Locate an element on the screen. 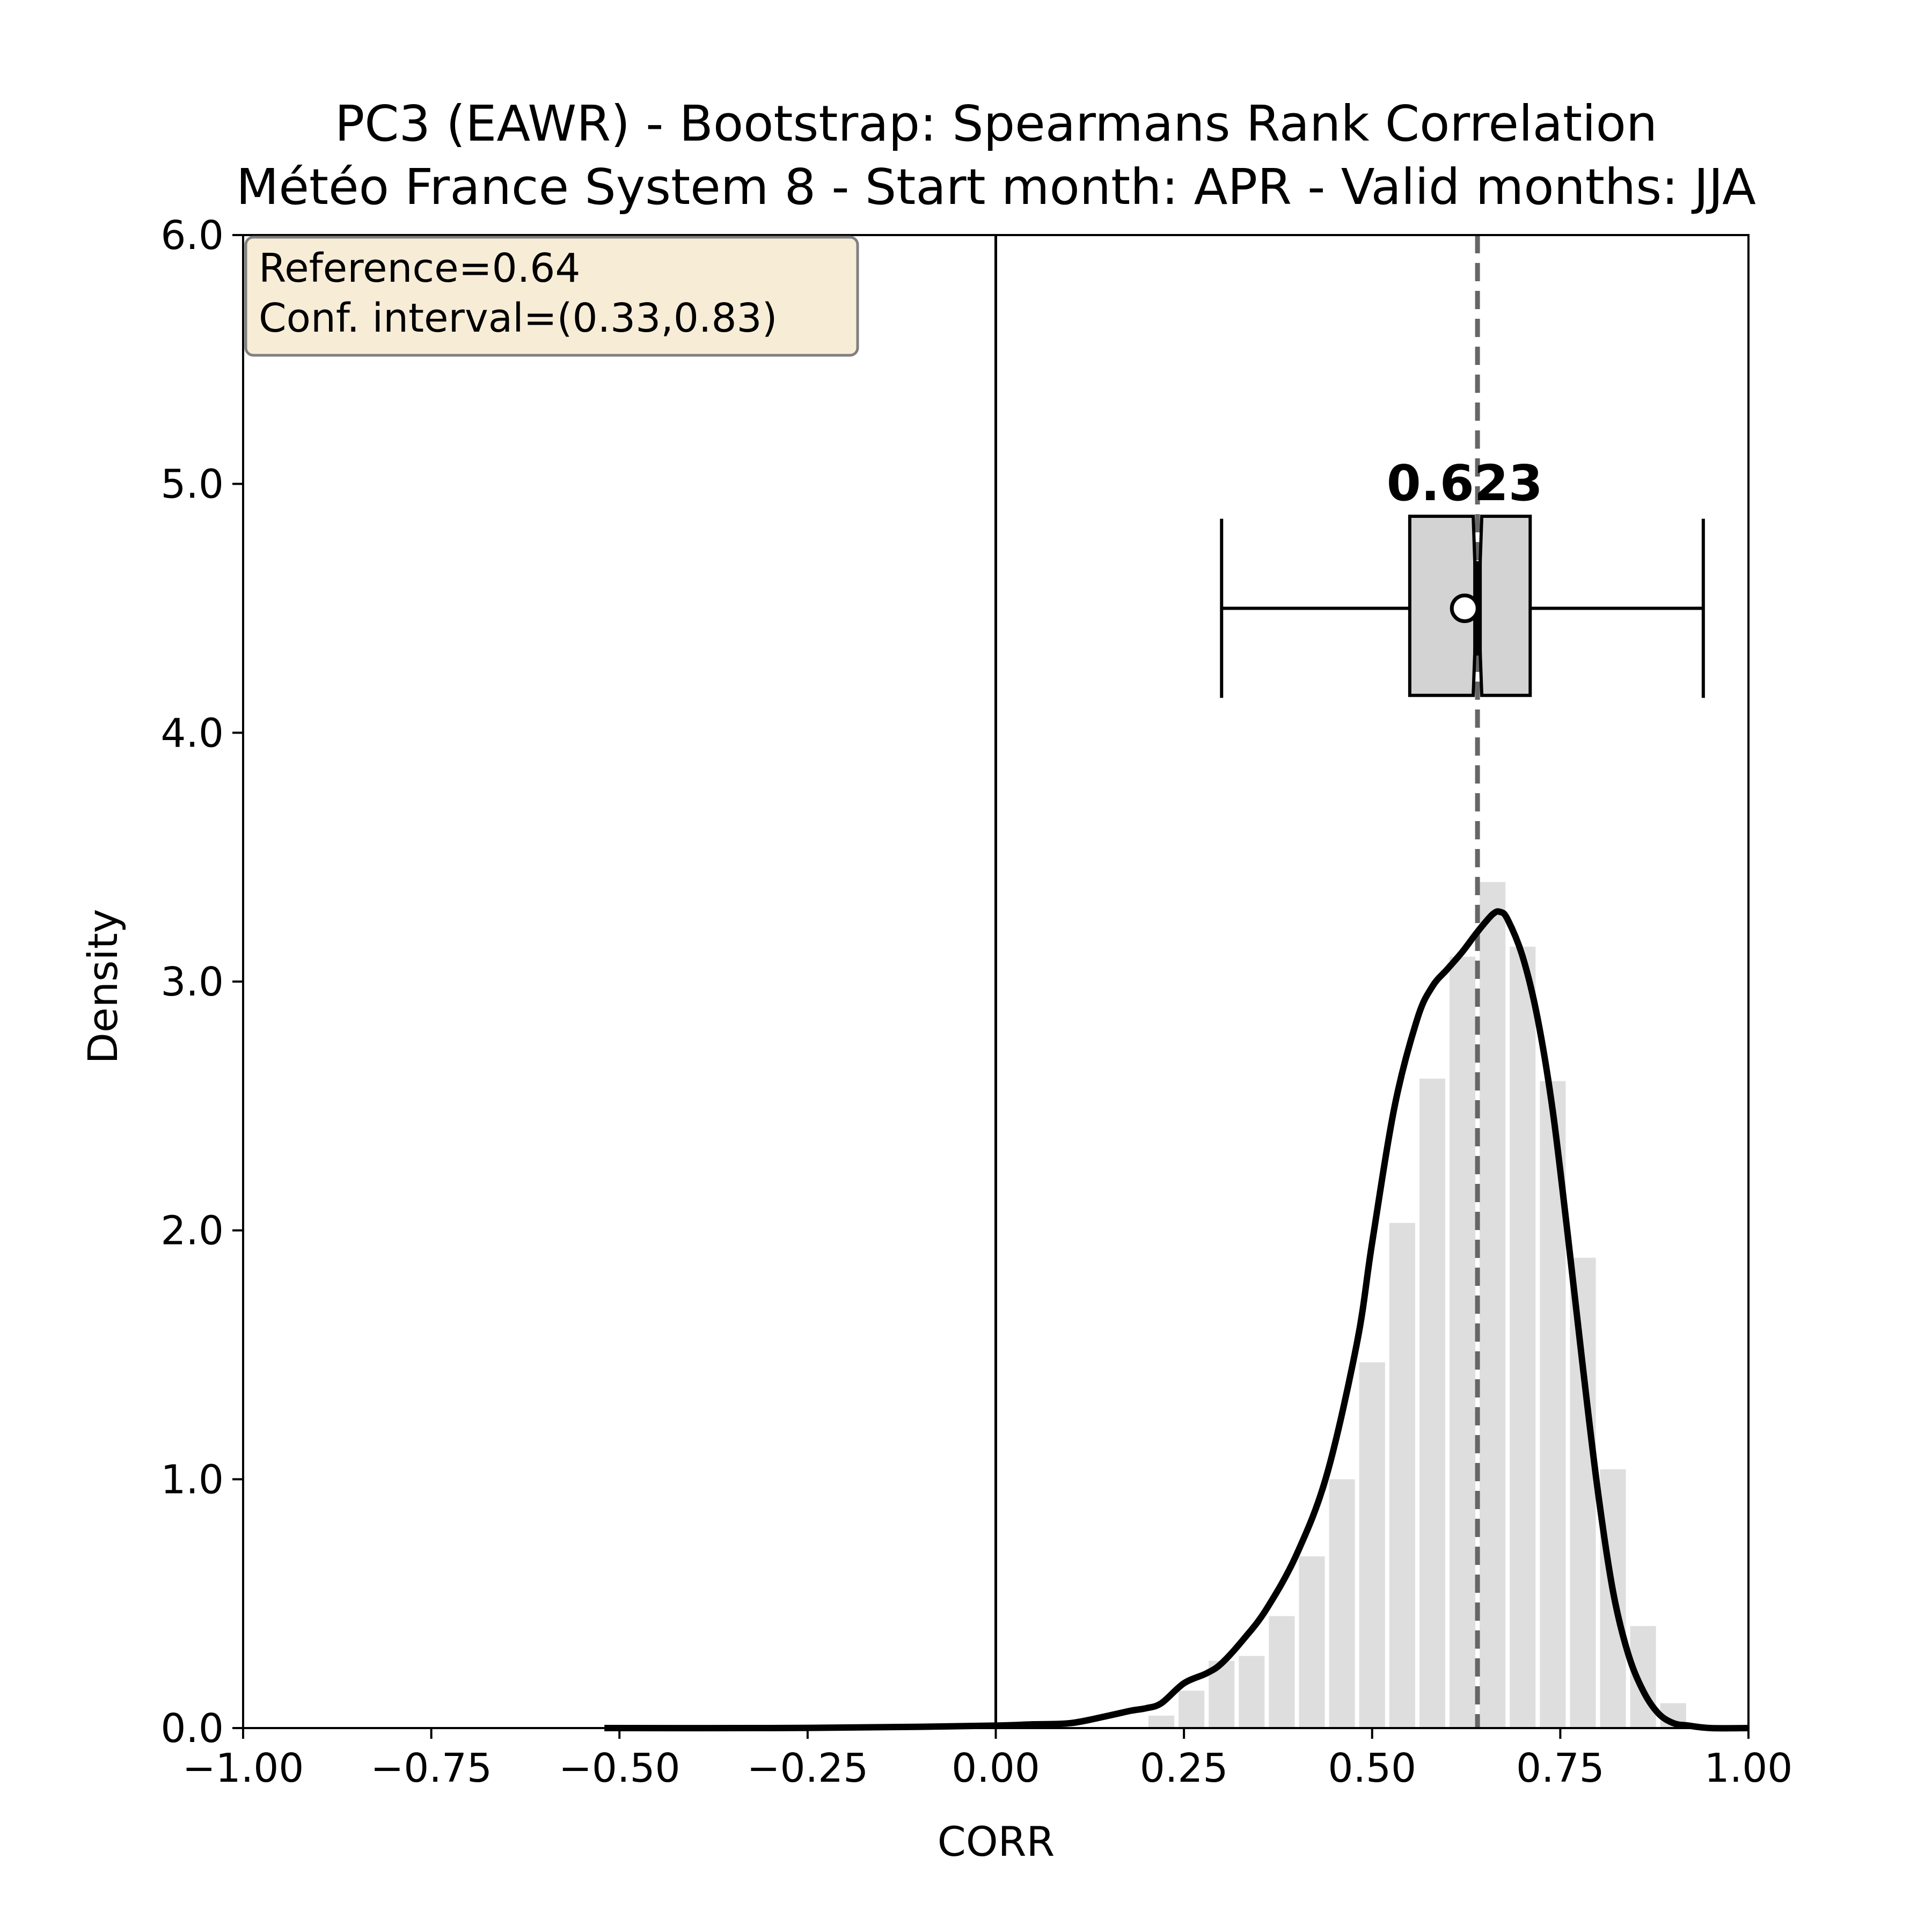 Image resolution: width=1932 pixels, height=1932 pixels. x-tick-label: 1.00 is located at coordinates (1748, 1768).